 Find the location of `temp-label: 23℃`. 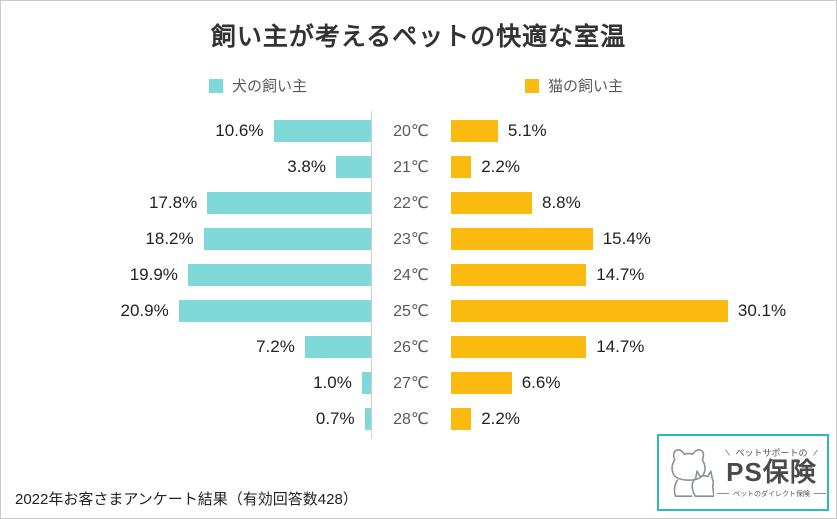

temp-label: 23℃ is located at coordinates (411, 239).